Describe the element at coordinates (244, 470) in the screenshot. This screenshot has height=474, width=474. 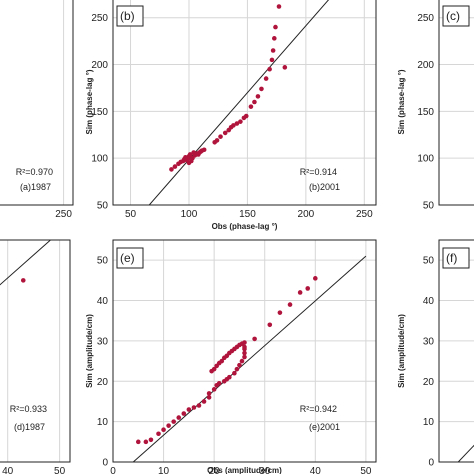
I see `x-axis-title: Obs (amplitude/cm)` at that location.